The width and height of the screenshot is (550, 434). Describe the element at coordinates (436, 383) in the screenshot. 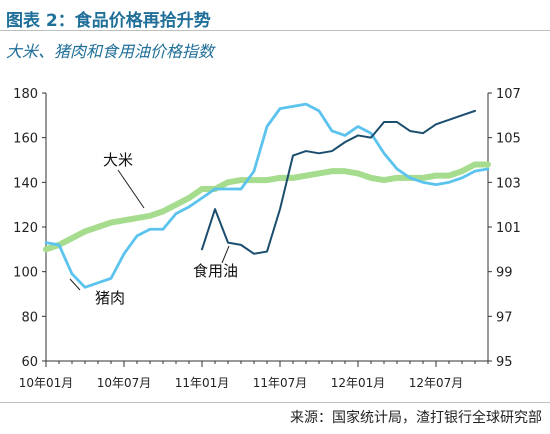

I see `x-tick-label: 12年07月` at that location.